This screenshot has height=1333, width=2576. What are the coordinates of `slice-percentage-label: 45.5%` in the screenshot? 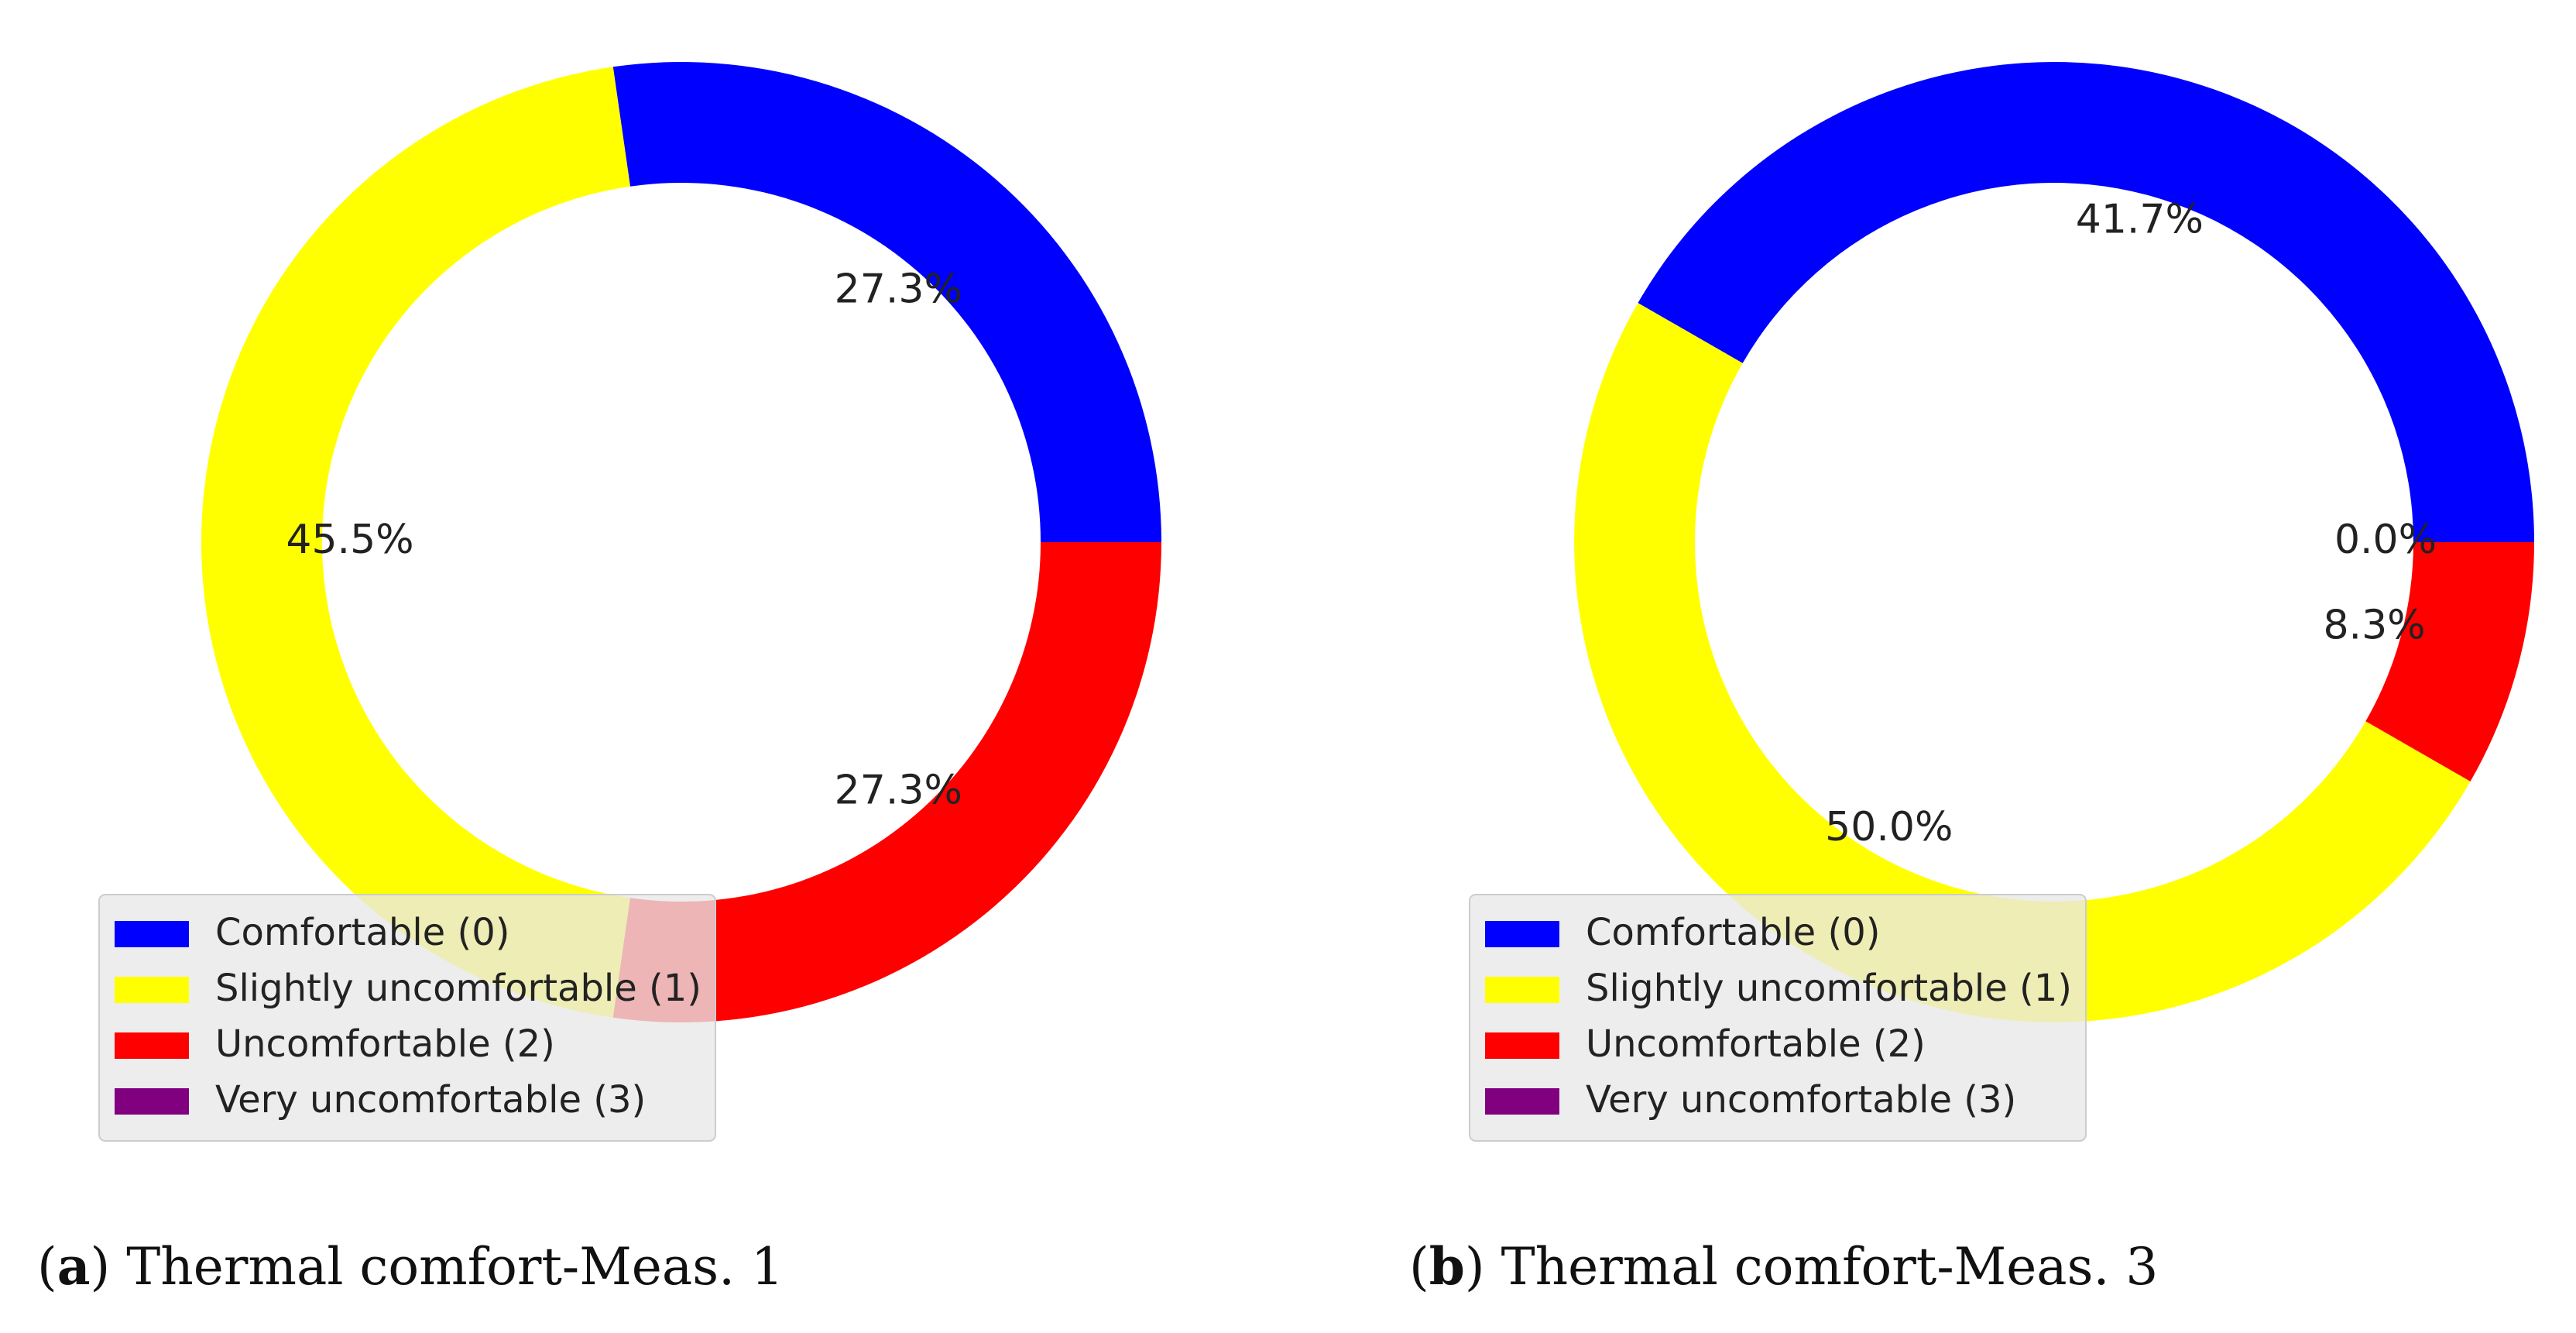 It's located at (349, 540).